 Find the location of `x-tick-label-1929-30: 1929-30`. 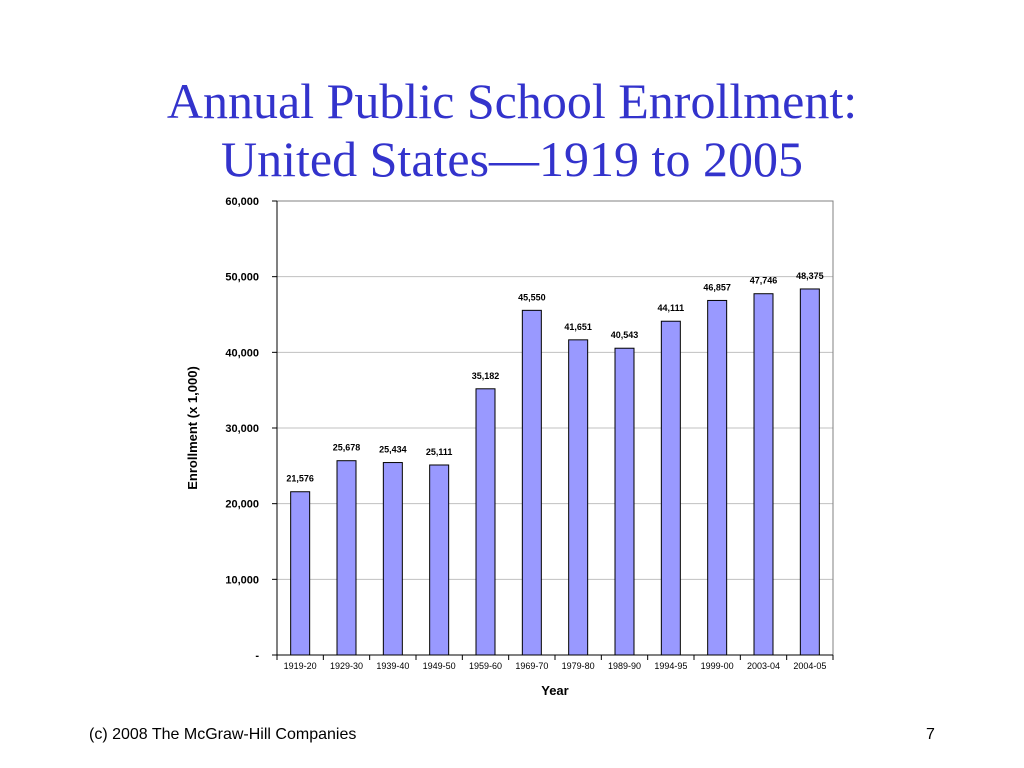

x-tick-label-1929-30: 1929-30 is located at coordinates (346, 666).